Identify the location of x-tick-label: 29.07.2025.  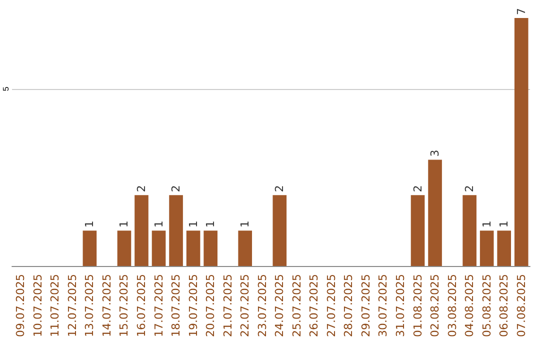
(365, 306).